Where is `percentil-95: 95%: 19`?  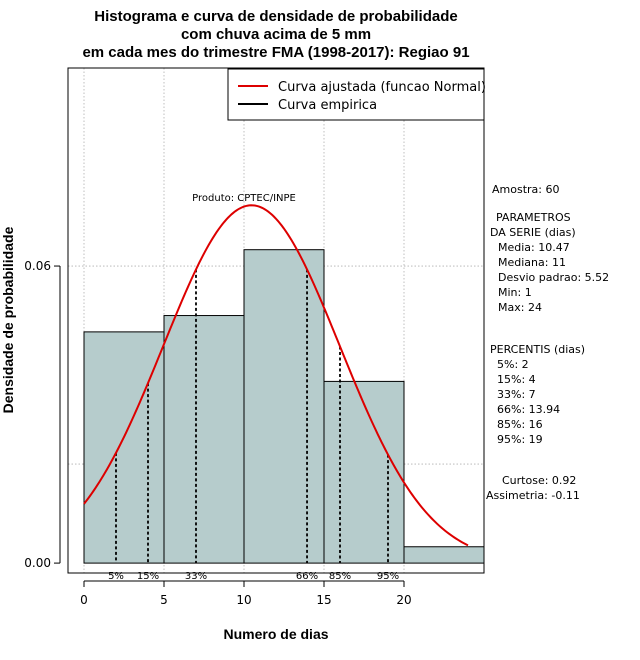 percentil-95: 95%: 19 is located at coordinates (520, 439).